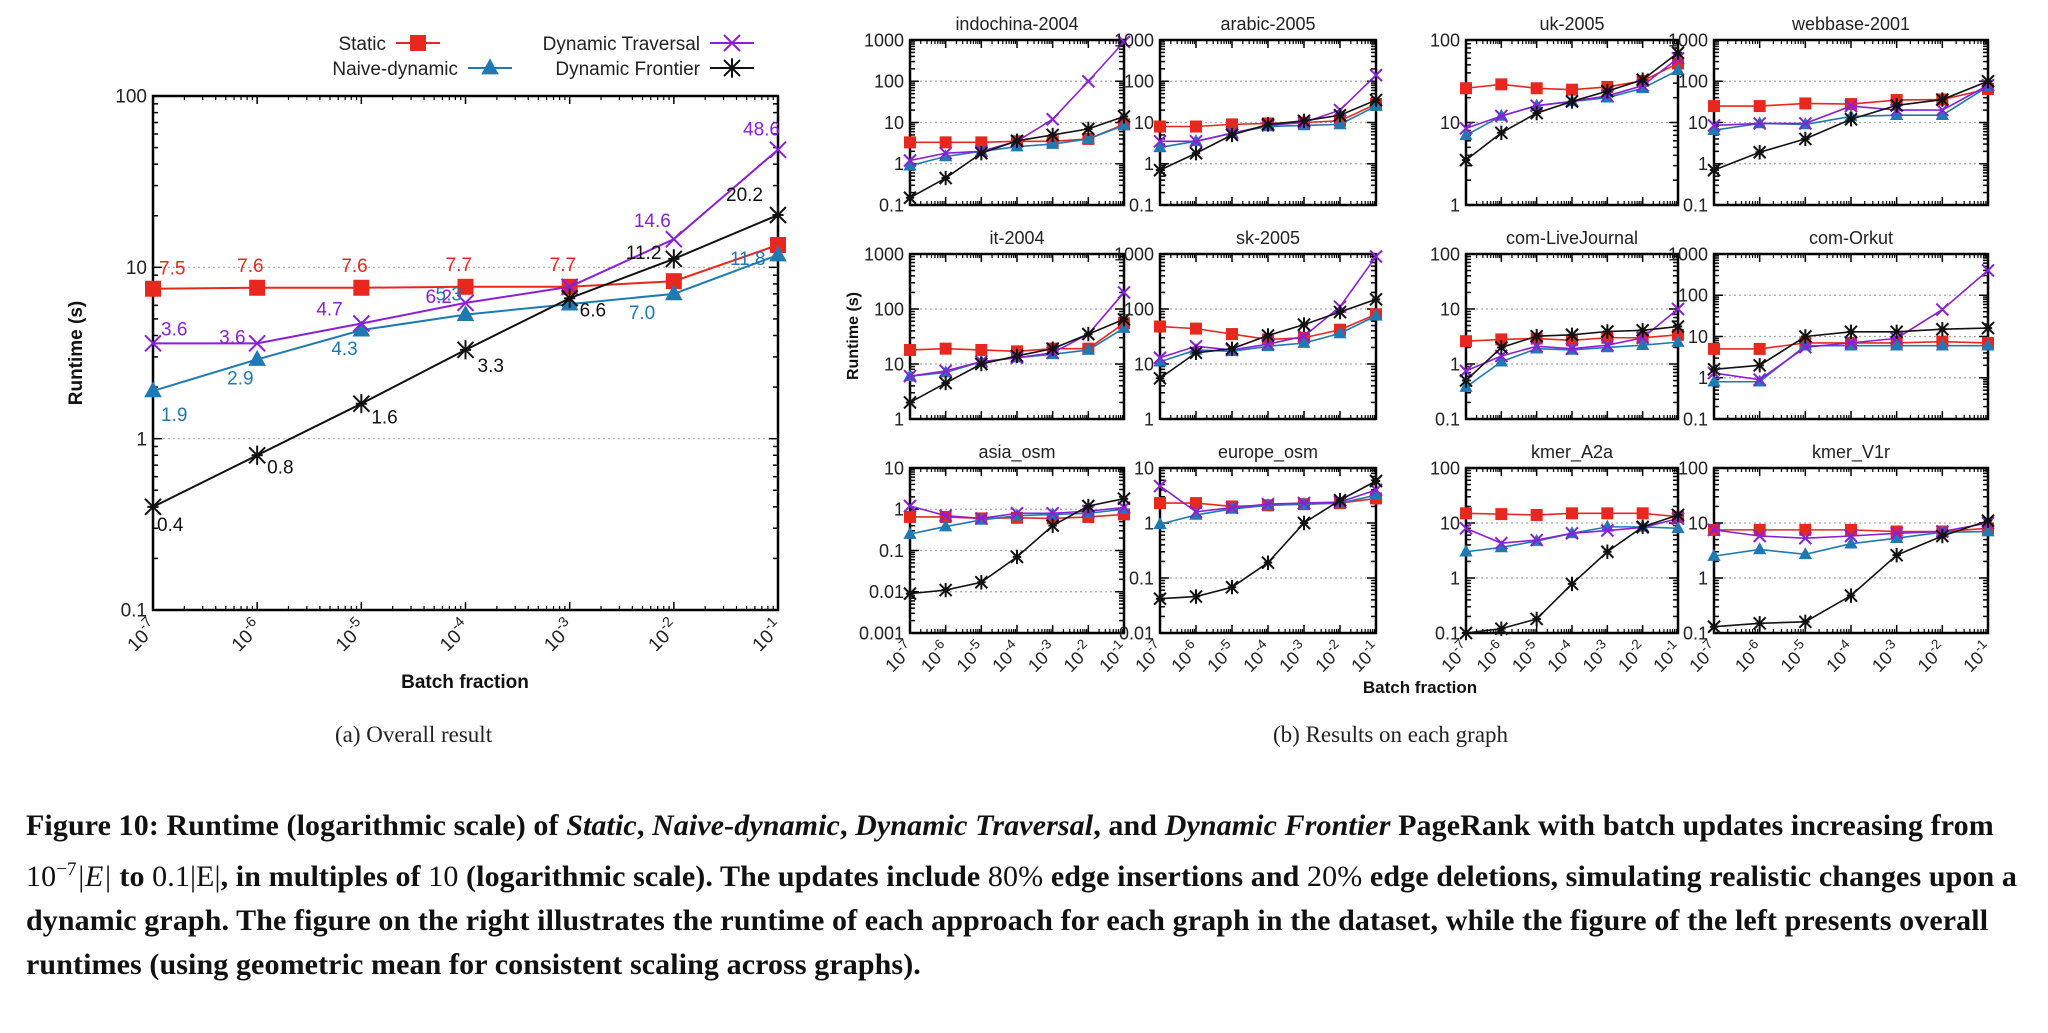 The height and width of the screenshot is (1033, 2048). Describe the element at coordinates (66, 869) in the screenshot. I see `caption-math-sup: −7` at that location.